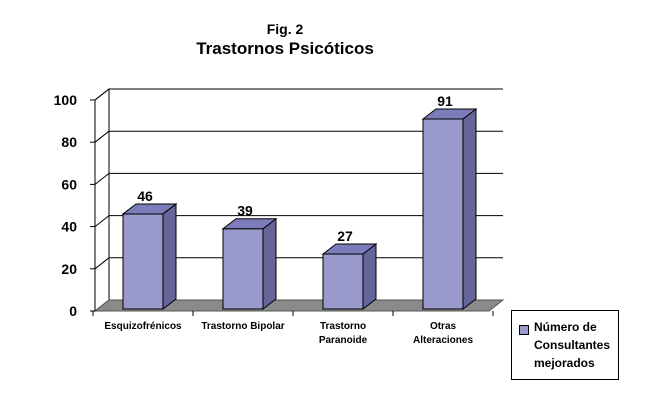 This screenshot has height=407, width=654. Describe the element at coordinates (69, 142) in the screenshot. I see `y-tick-label: 80` at that location.